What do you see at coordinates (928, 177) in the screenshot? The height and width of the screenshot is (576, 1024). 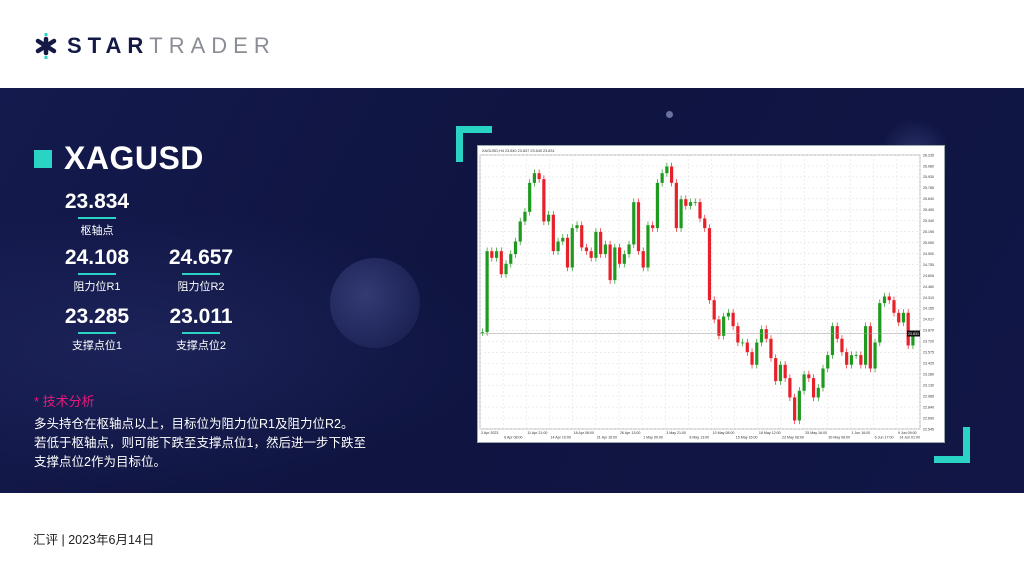 I see `y-tick-label: 25.930` at bounding box center [928, 177].